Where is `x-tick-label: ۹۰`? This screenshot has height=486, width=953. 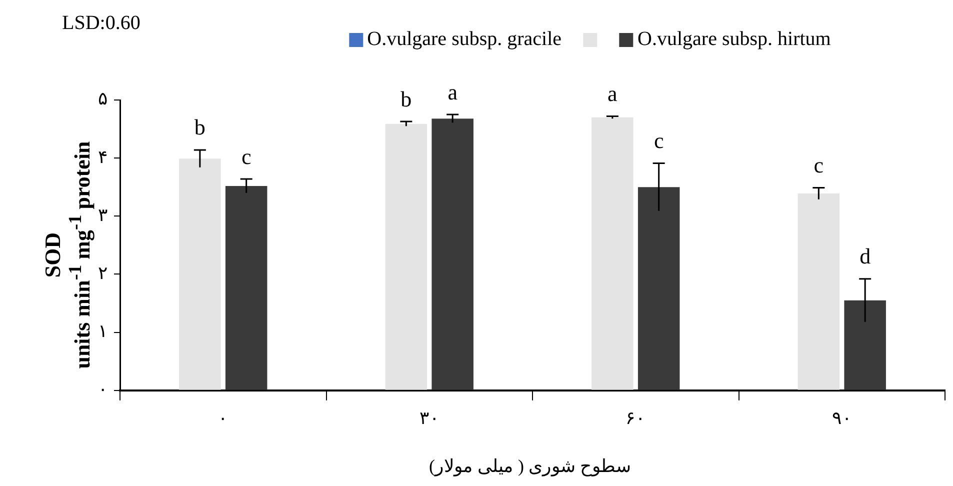 x-tick-label: ۹۰ is located at coordinates (842, 418).